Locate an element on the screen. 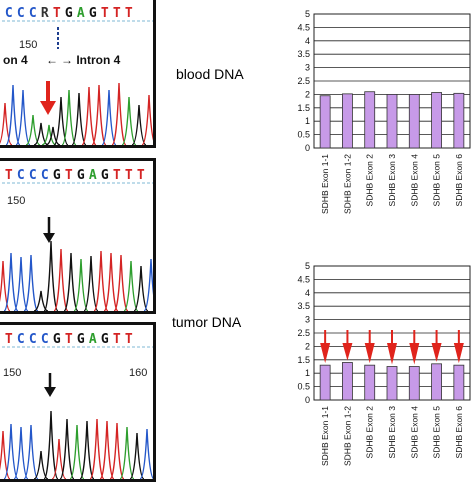 Image resolution: width=474 pixels, height=482 pixels. y-tick-label: 3.5 is located at coordinates (303, 54).